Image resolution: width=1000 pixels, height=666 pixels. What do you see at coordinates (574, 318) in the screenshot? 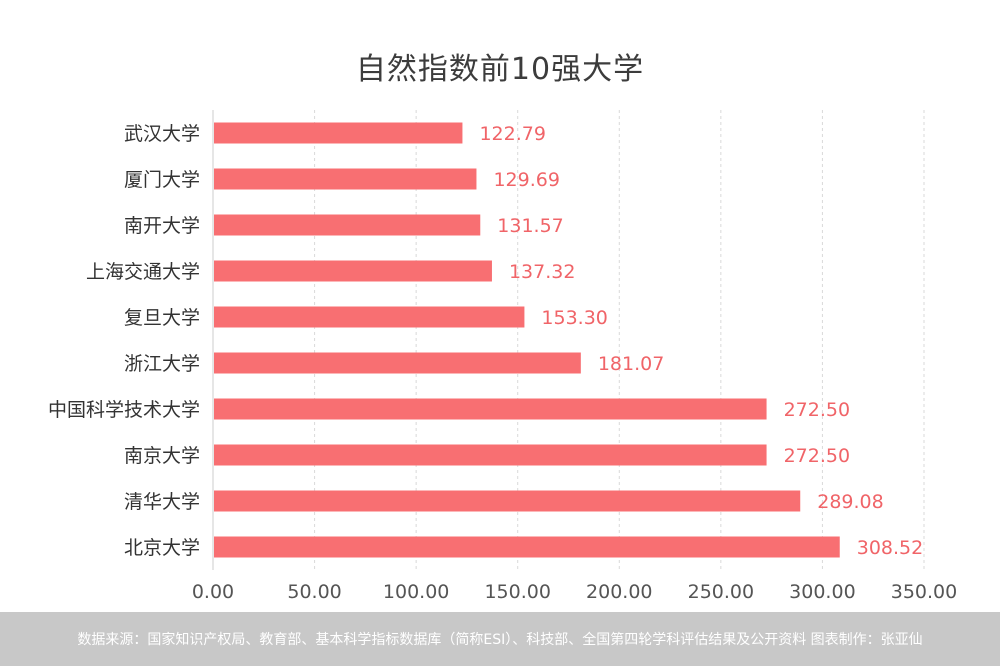
I see `value-label: 153.30` at bounding box center [574, 318].